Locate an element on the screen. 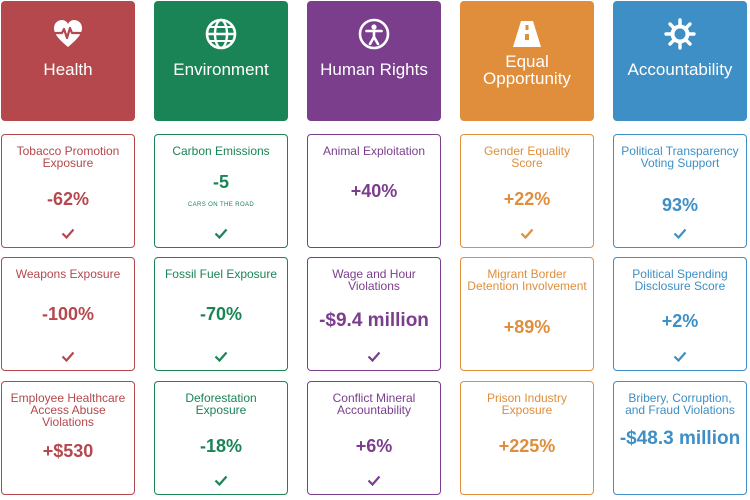 The width and height of the screenshot is (750, 500). metric-card: Political Spending Disclosure Score +2% is located at coordinates (680, 314).